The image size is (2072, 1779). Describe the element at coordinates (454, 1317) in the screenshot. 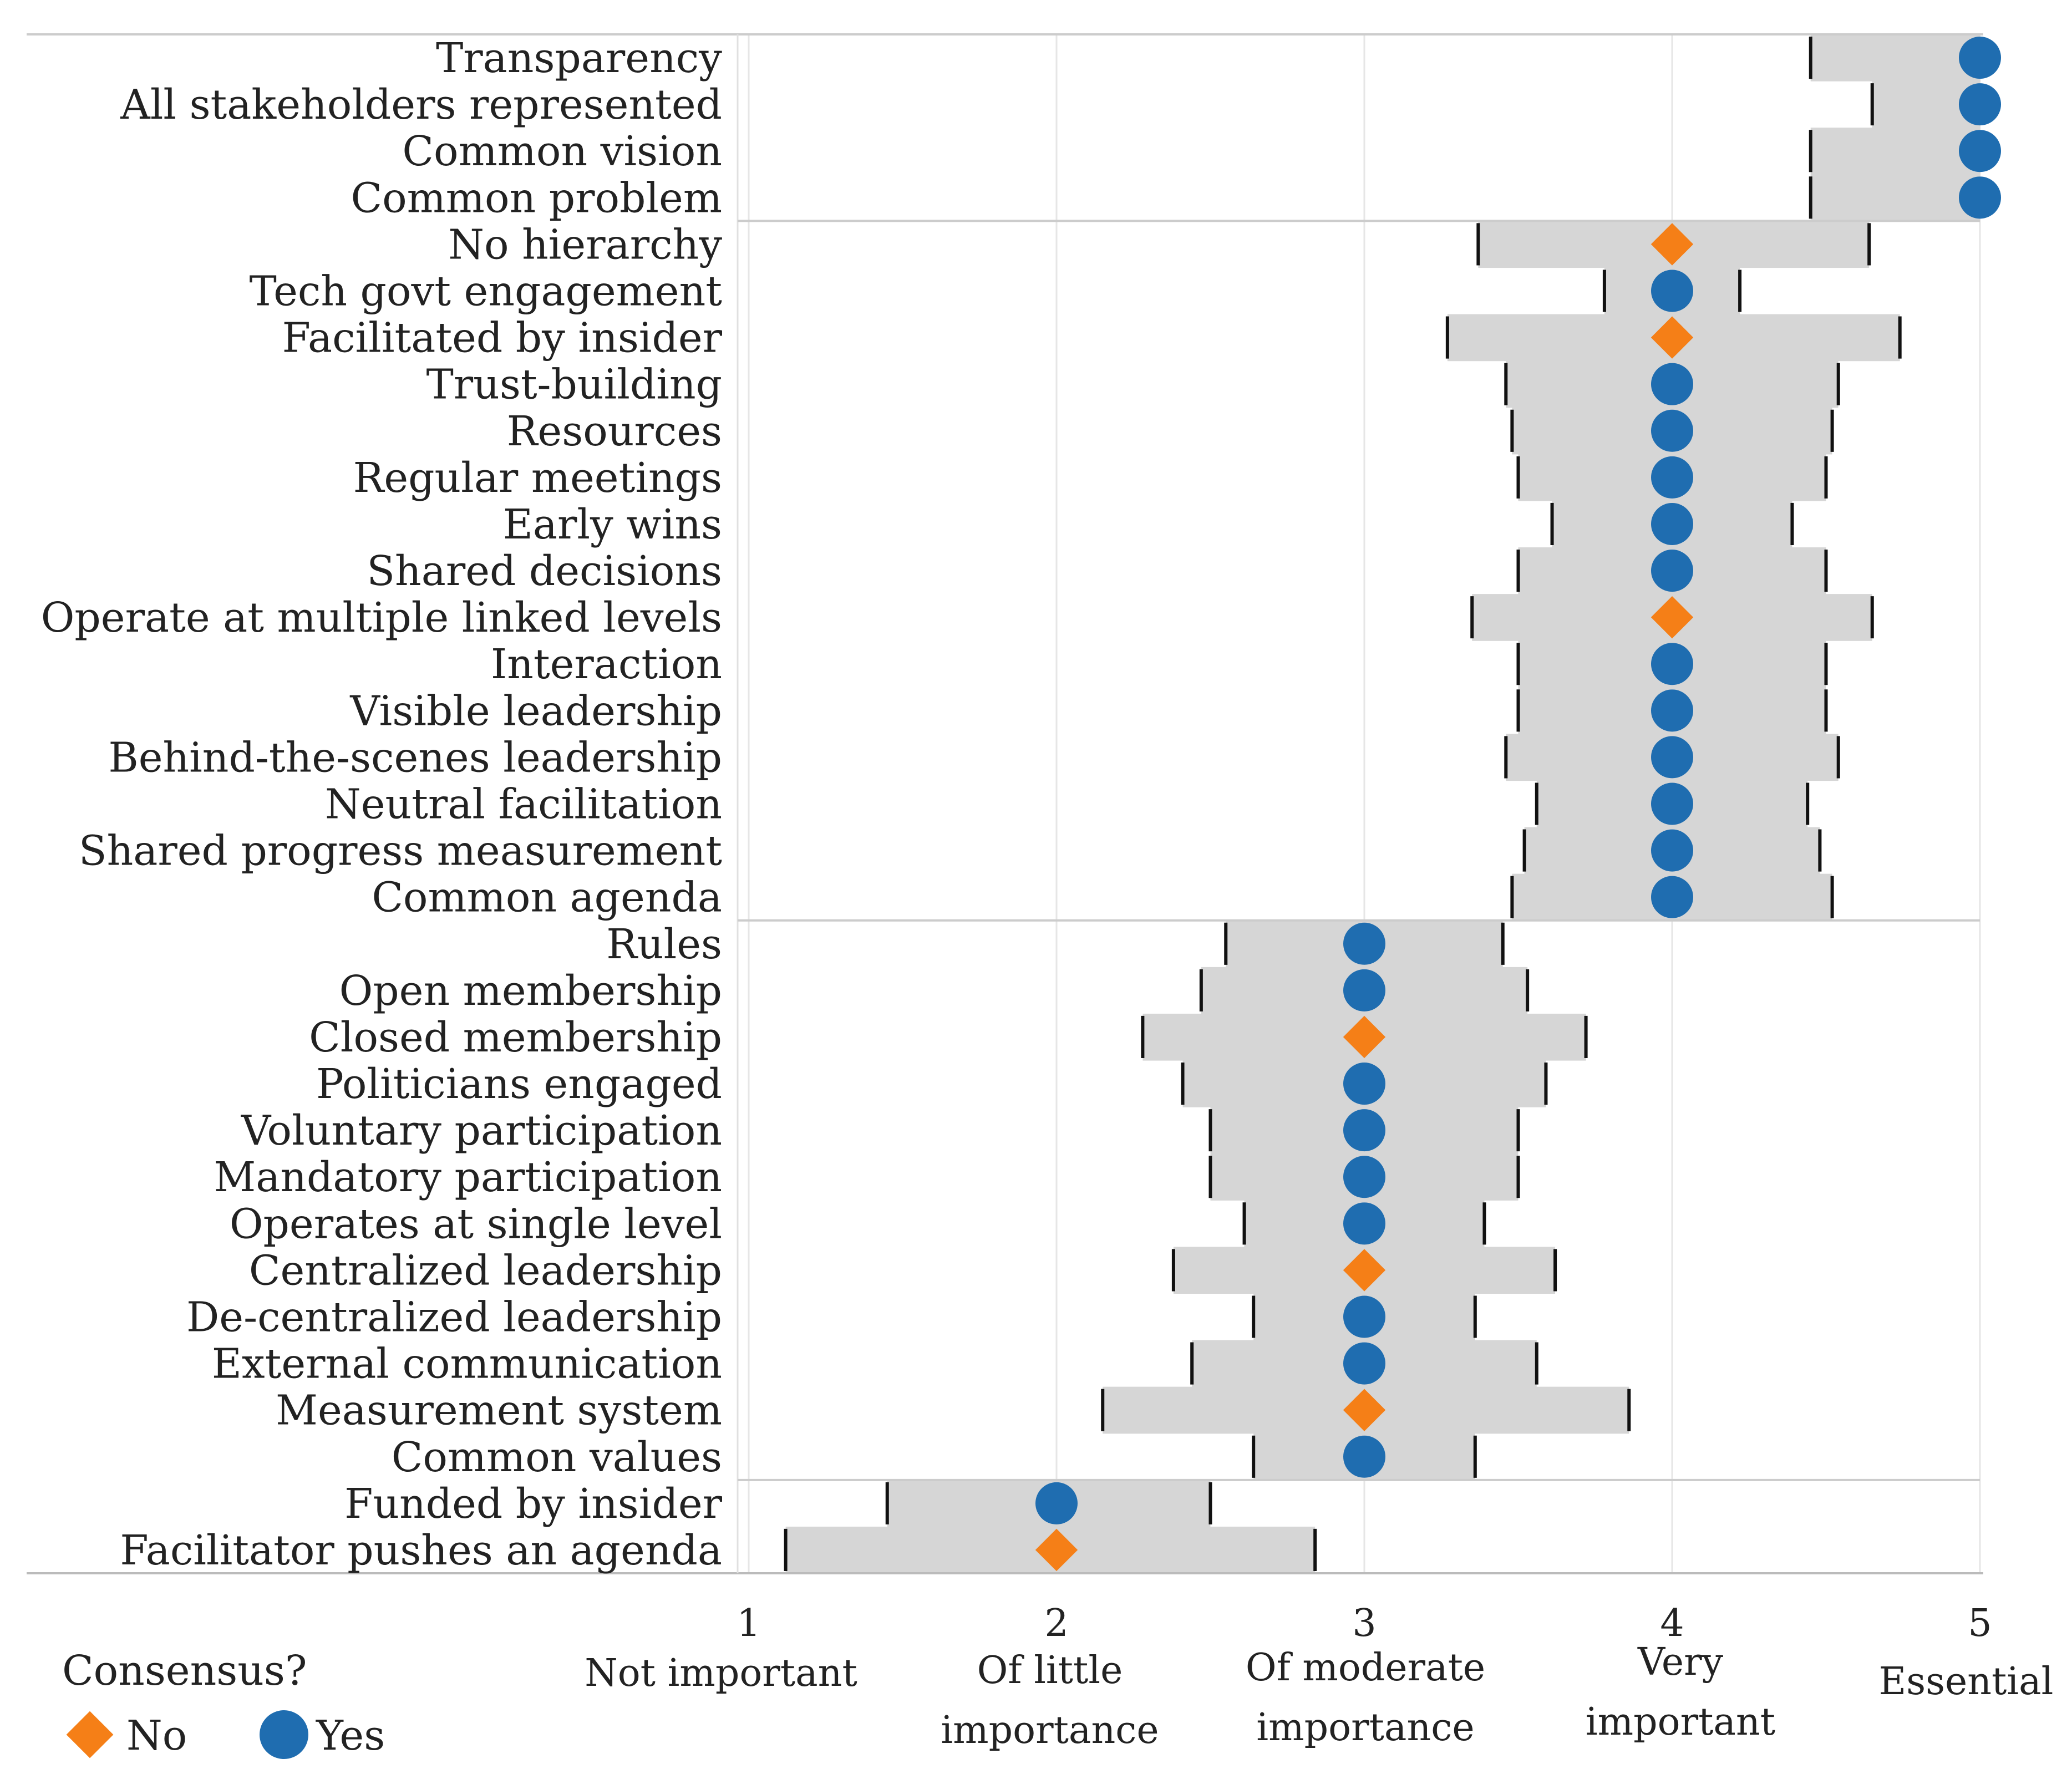

I see `row-label-de-centralized-leadership: De-centralized leadership` at that location.